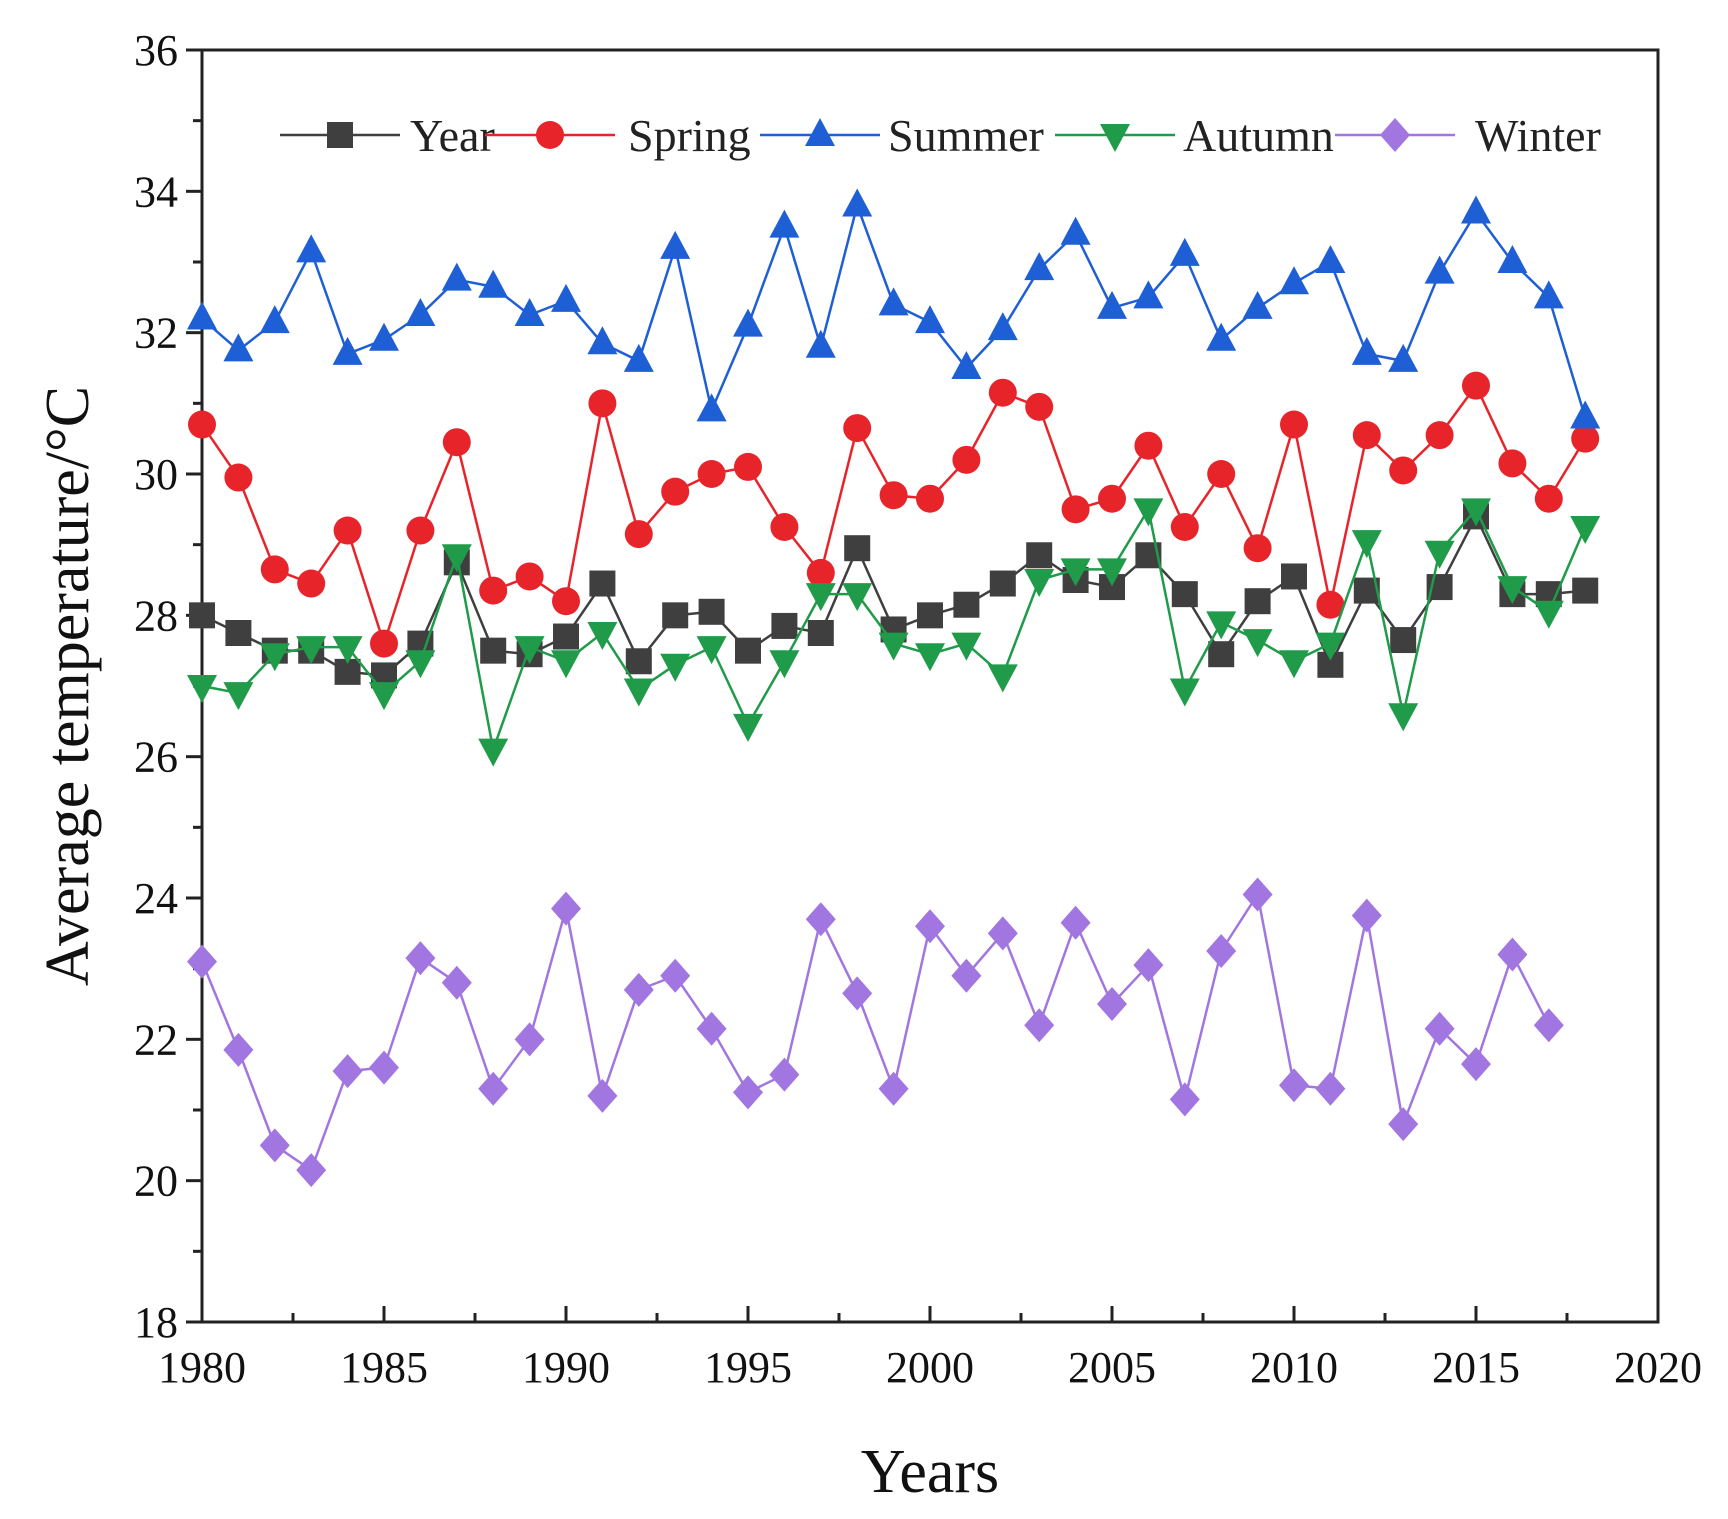 Image resolution: width=1728 pixels, height=1519 pixels. What do you see at coordinates (618, 135) in the screenshot?
I see `legend-item-spring: Spring` at bounding box center [618, 135].